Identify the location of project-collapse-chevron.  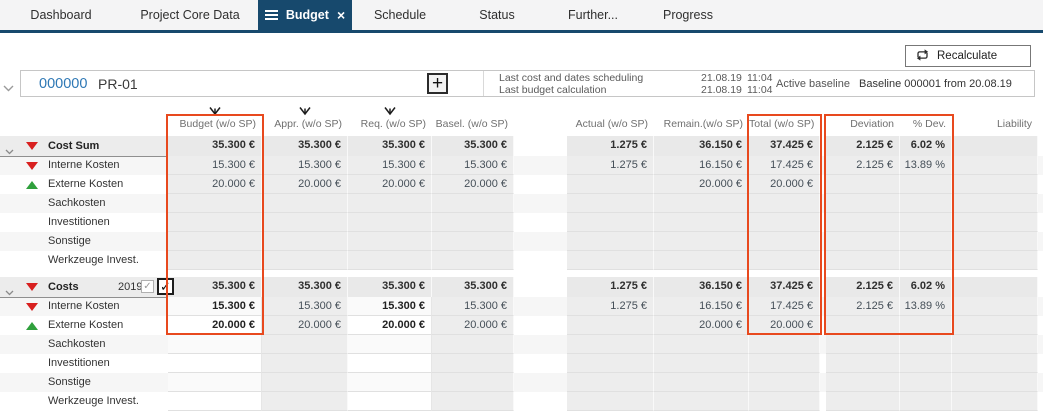
(8, 88).